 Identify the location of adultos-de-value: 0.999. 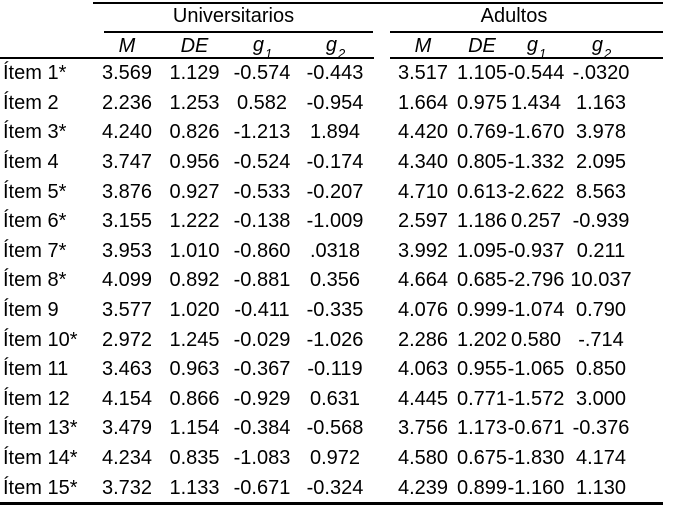
(482, 310).